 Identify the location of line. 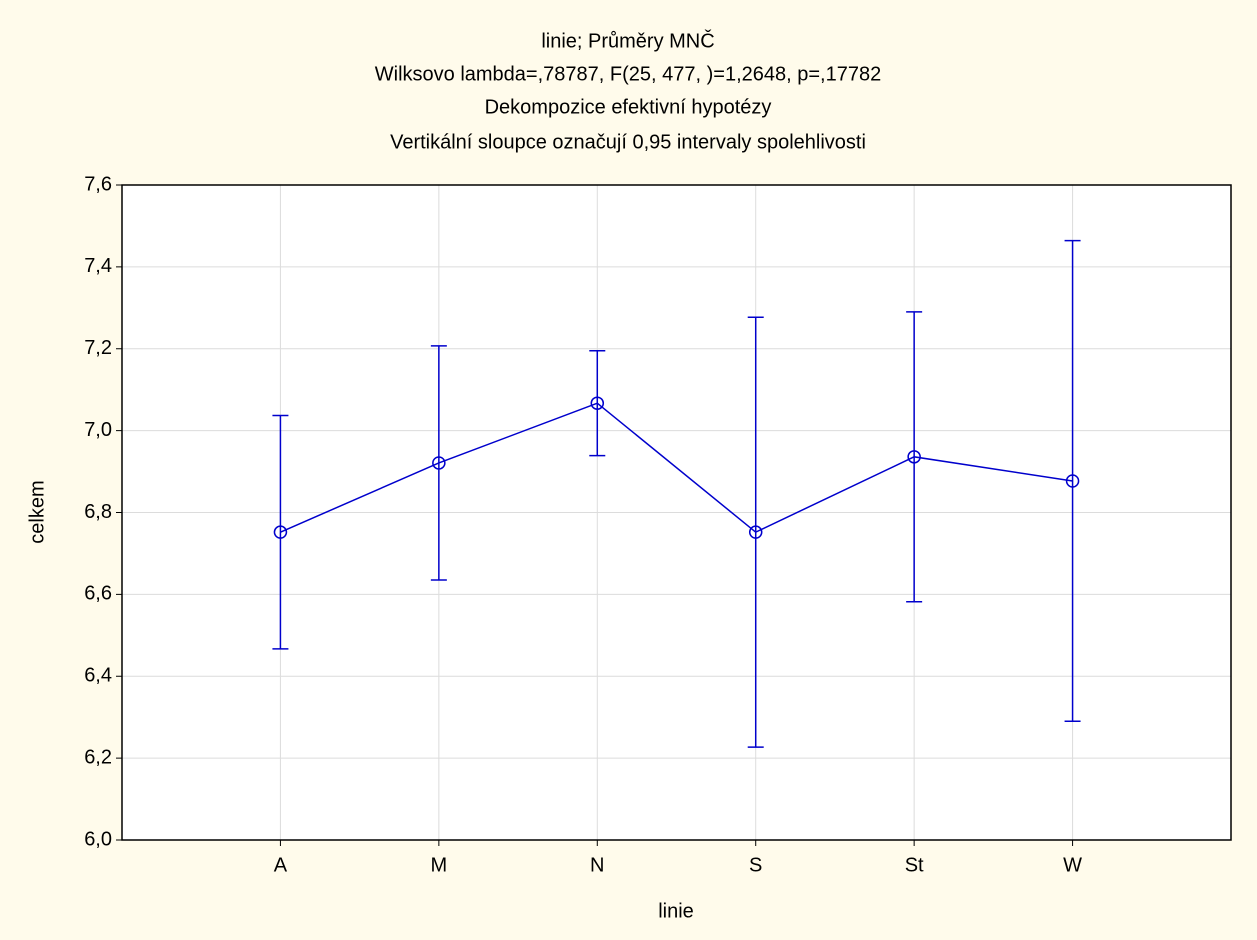
(676, 468).